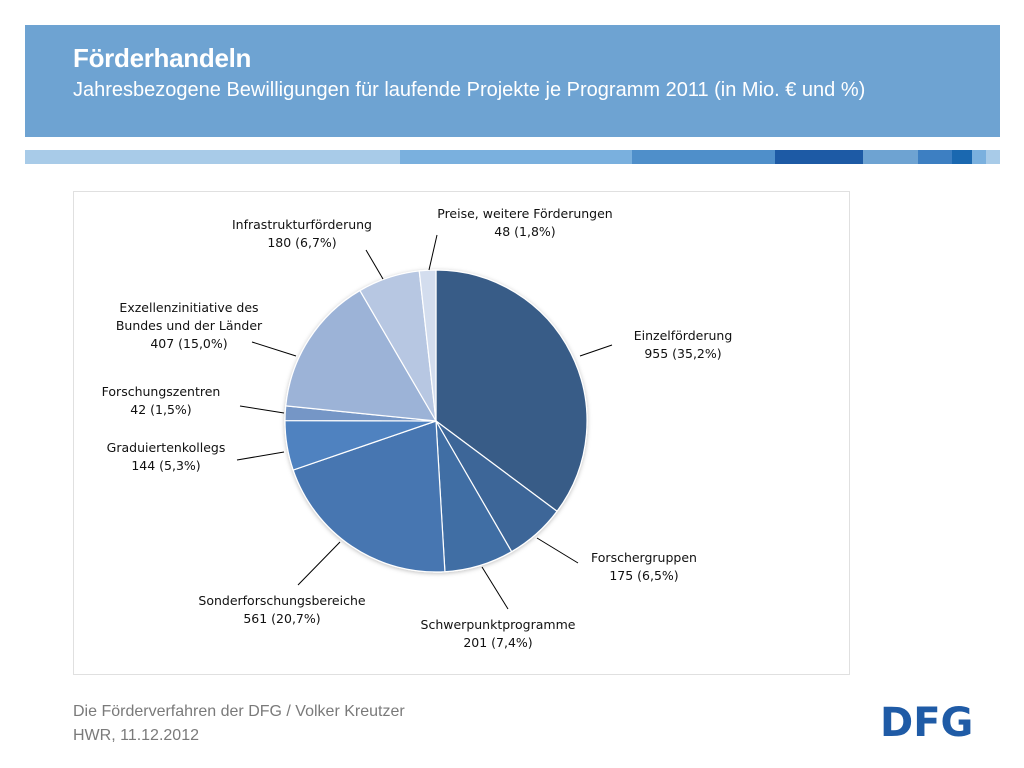 Image resolution: width=1024 pixels, height=768 pixels. Describe the element at coordinates (161, 400) in the screenshot. I see `data-label: Forschungszentren 42 (1,5%)` at that location.